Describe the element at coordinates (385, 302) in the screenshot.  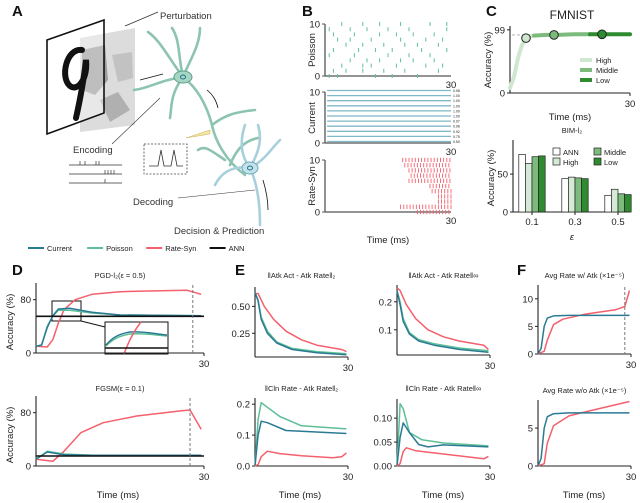
I see `y-tick-label: 0.2` at that location.